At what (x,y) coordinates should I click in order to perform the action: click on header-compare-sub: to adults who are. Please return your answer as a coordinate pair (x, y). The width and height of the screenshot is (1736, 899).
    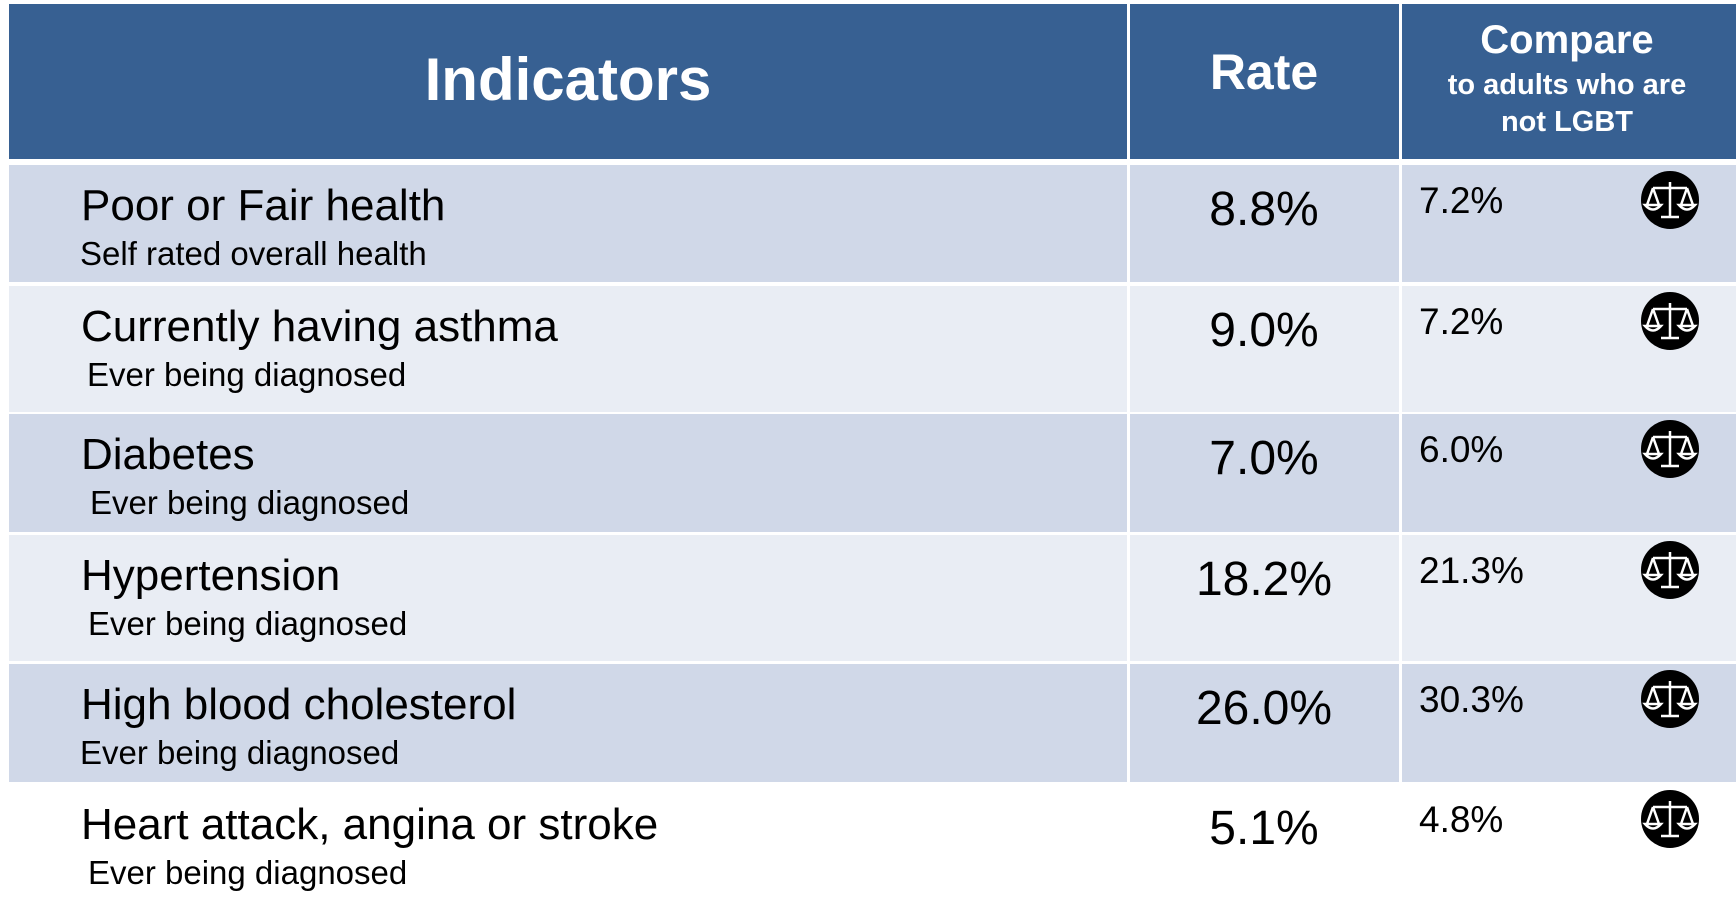
    Looking at the image, I should click on (1567, 85).